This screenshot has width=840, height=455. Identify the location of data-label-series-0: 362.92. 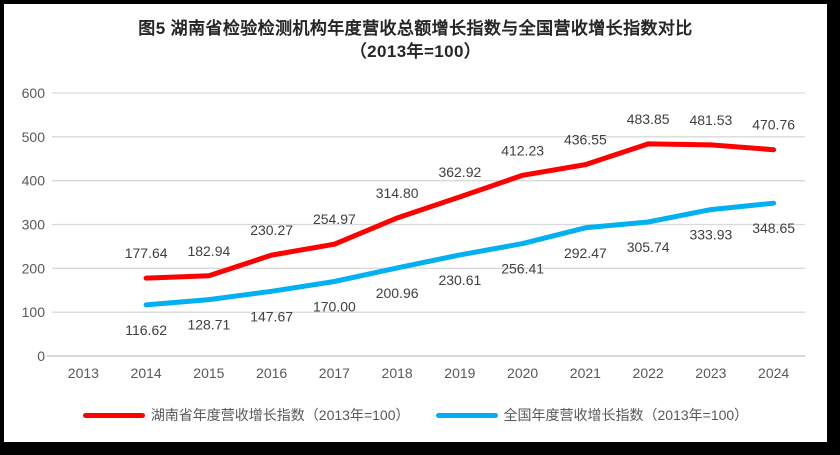
(459, 172).